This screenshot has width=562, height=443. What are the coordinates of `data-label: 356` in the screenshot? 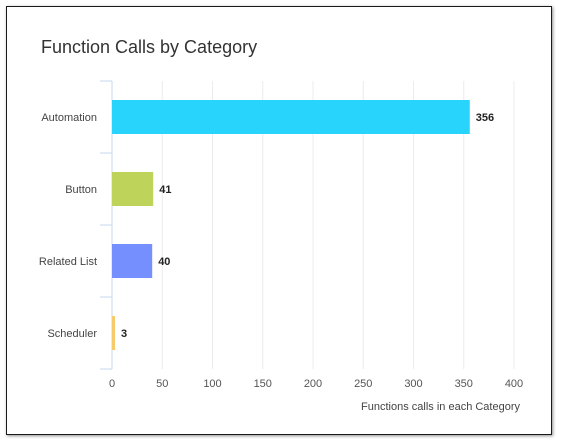 It's located at (485, 118).